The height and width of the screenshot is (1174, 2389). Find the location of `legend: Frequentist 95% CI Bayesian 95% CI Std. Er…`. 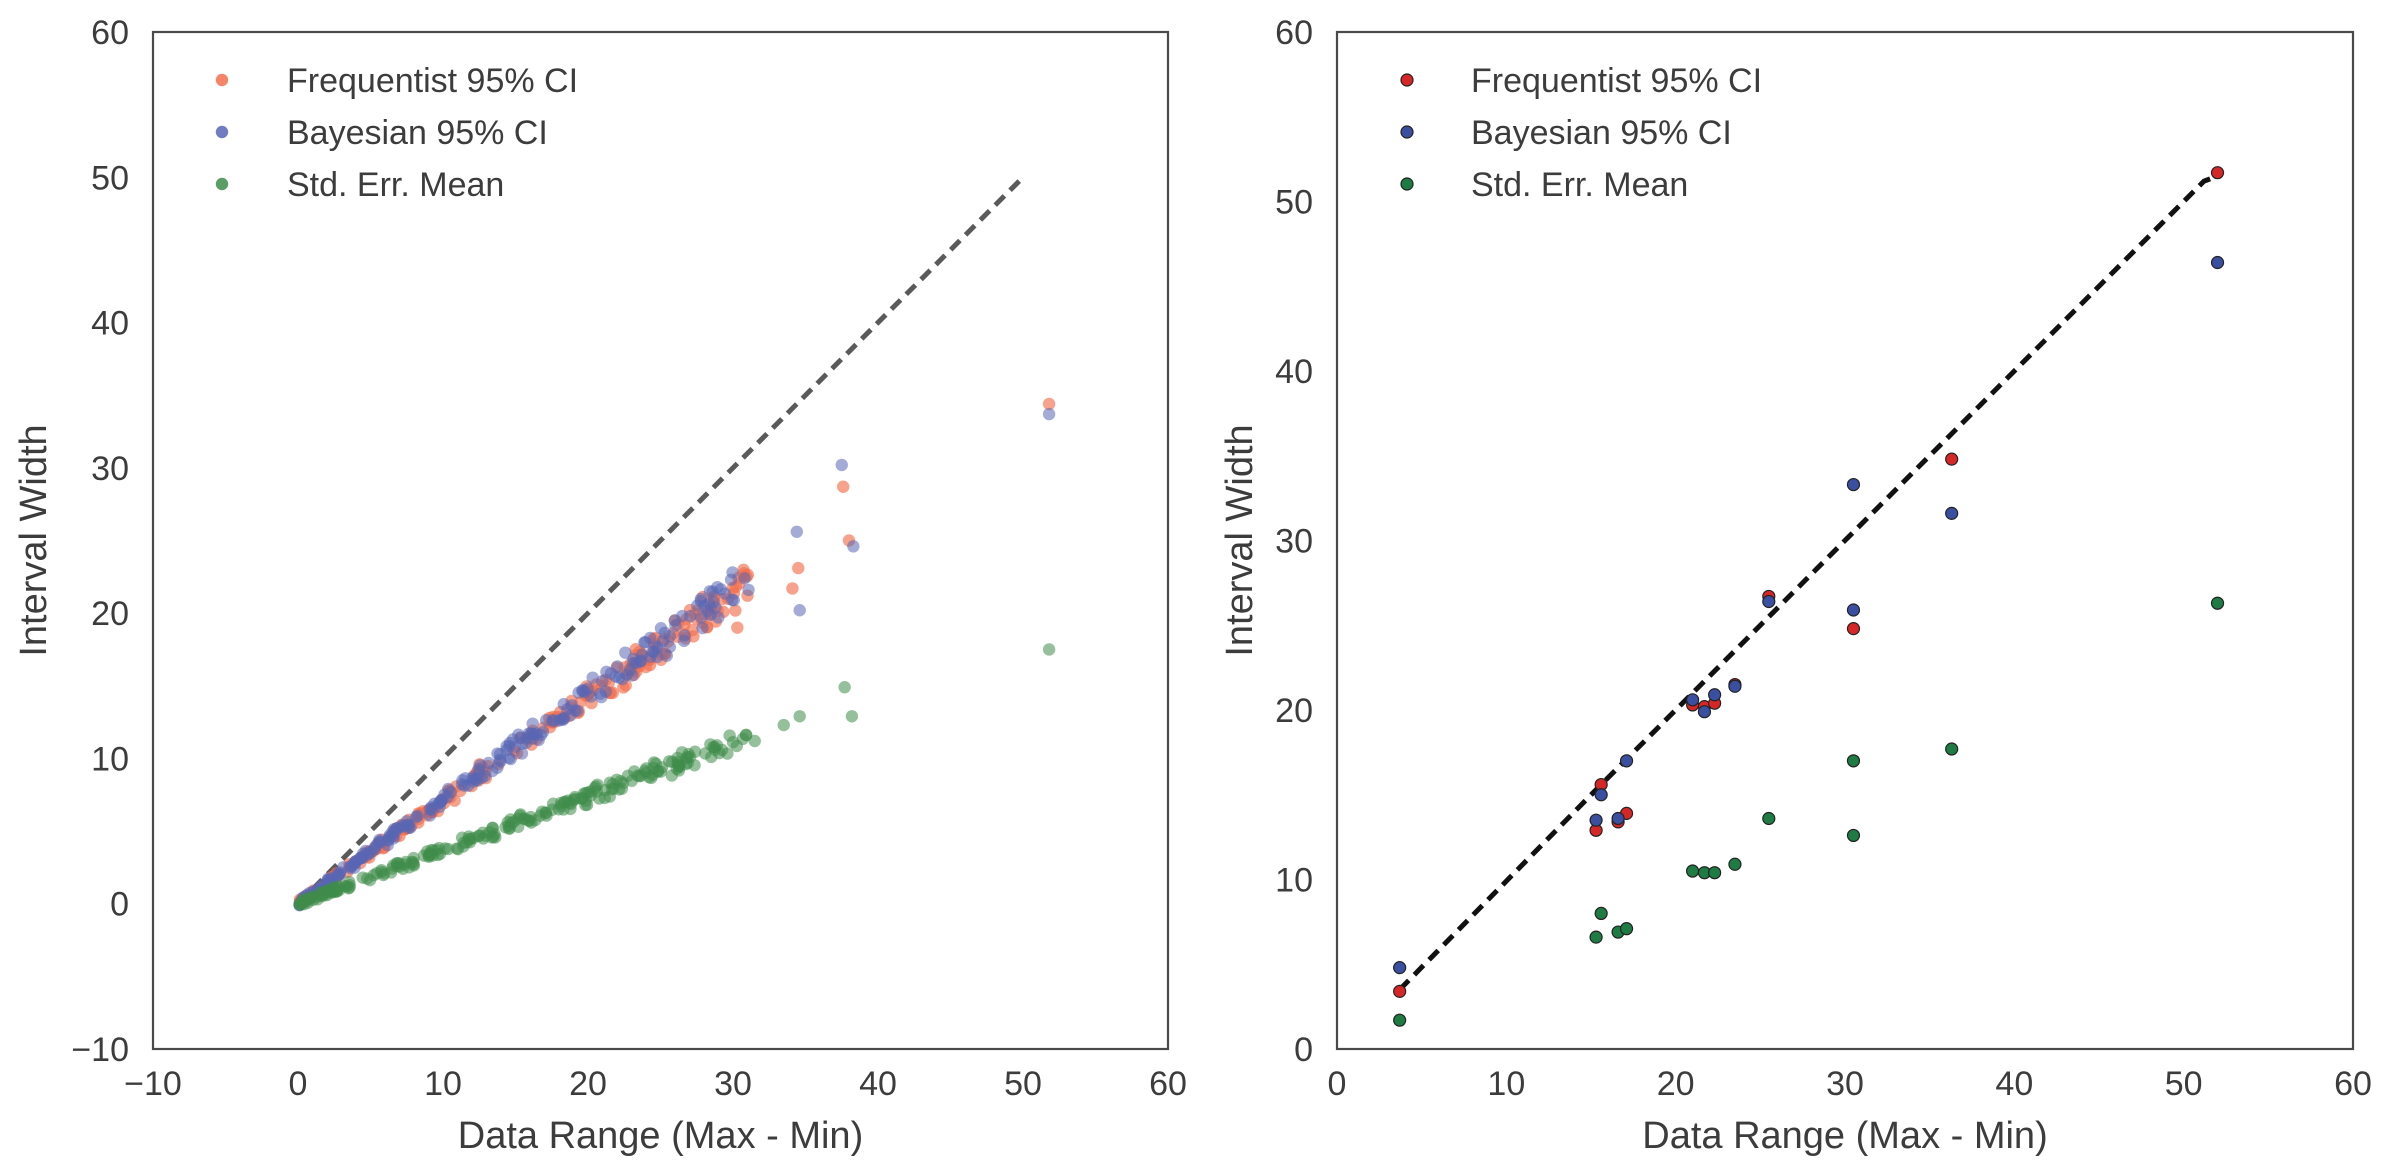

legend: Frequentist 95% CI Bayesian 95% CI Std. Er… is located at coordinates (1581, 133).